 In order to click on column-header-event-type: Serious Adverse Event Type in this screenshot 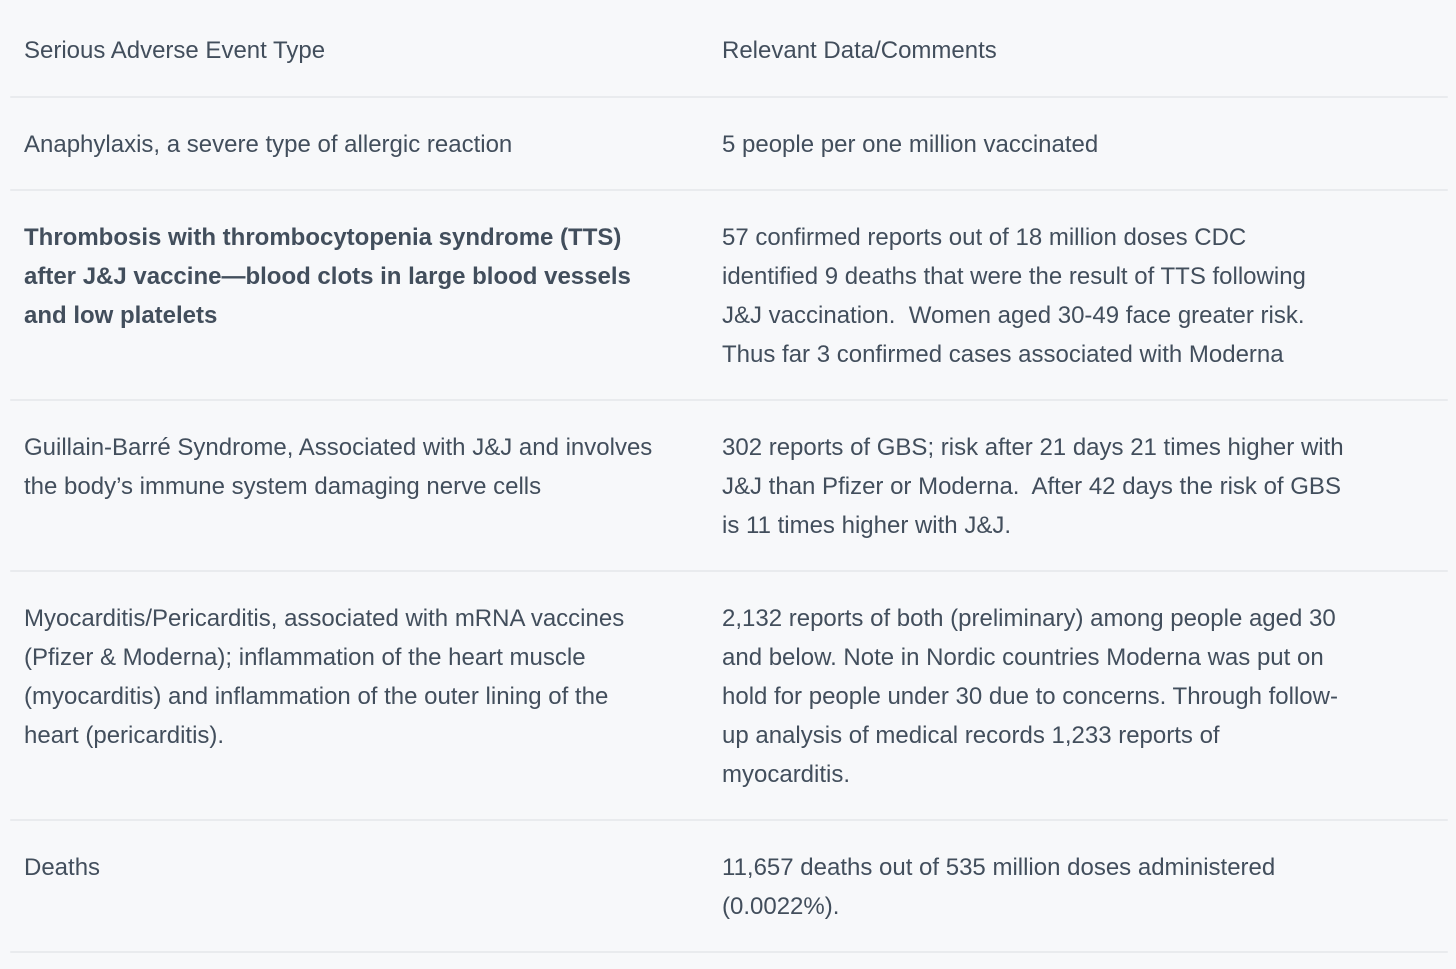, I will do `click(175, 50)`.